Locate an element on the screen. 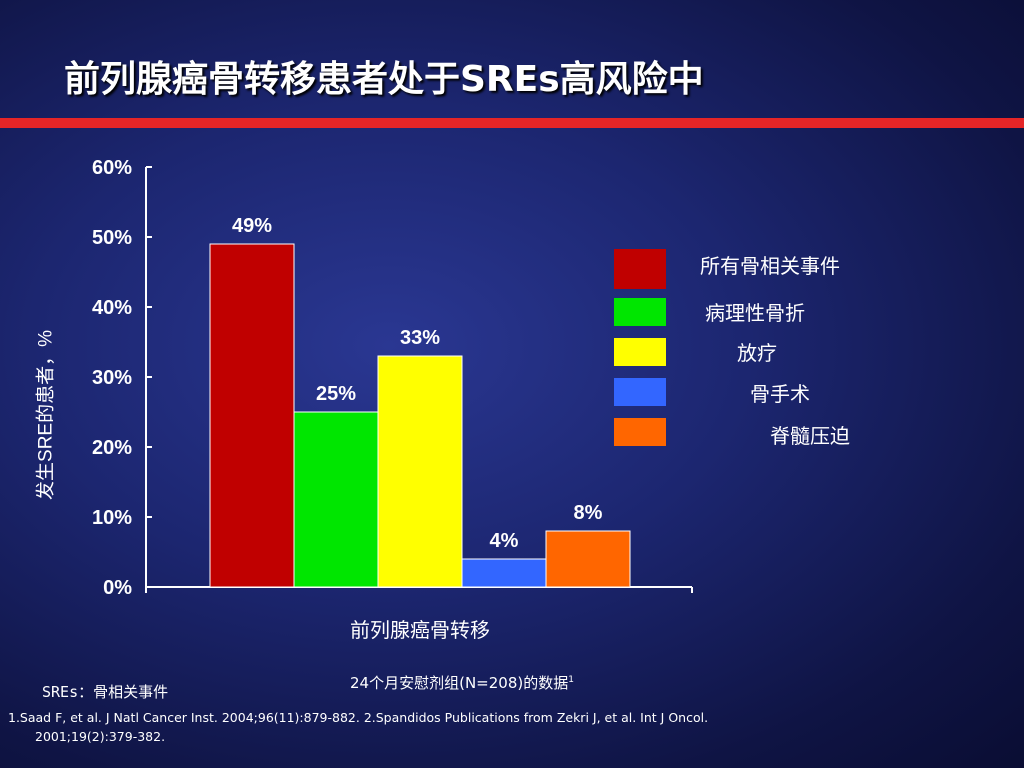 This screenshot has width=1024, height=768. chart-caption: 24个月安慰剂组(N=208)的数据1 is located at coordinates (462, 682).